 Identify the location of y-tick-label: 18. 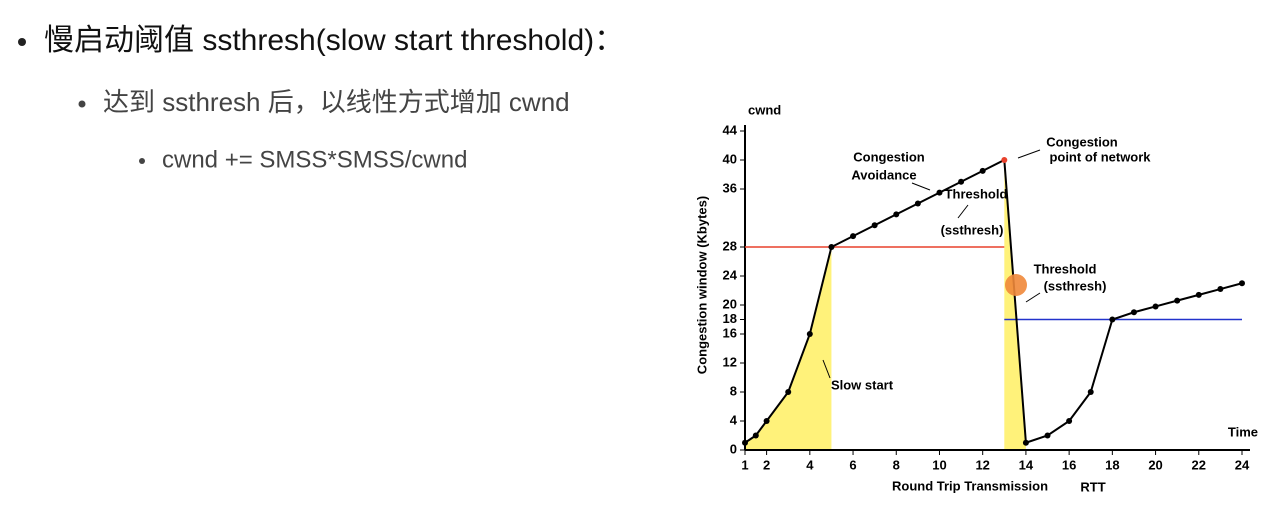
(730, 318).